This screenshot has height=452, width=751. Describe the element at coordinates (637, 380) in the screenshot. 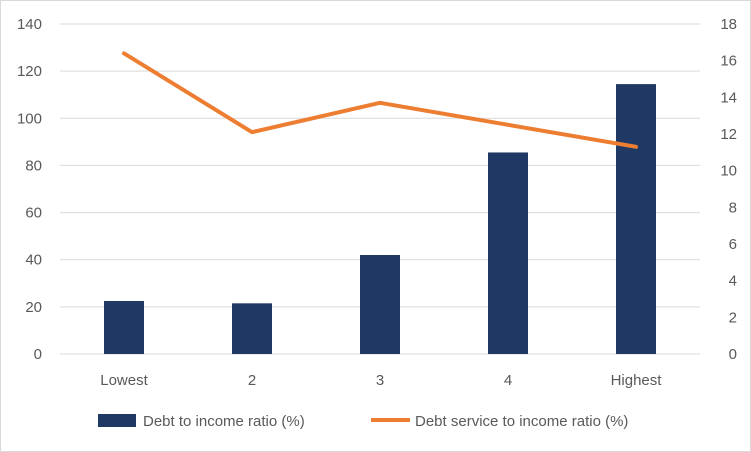

I see `x-tick-label: Highest` at that location.